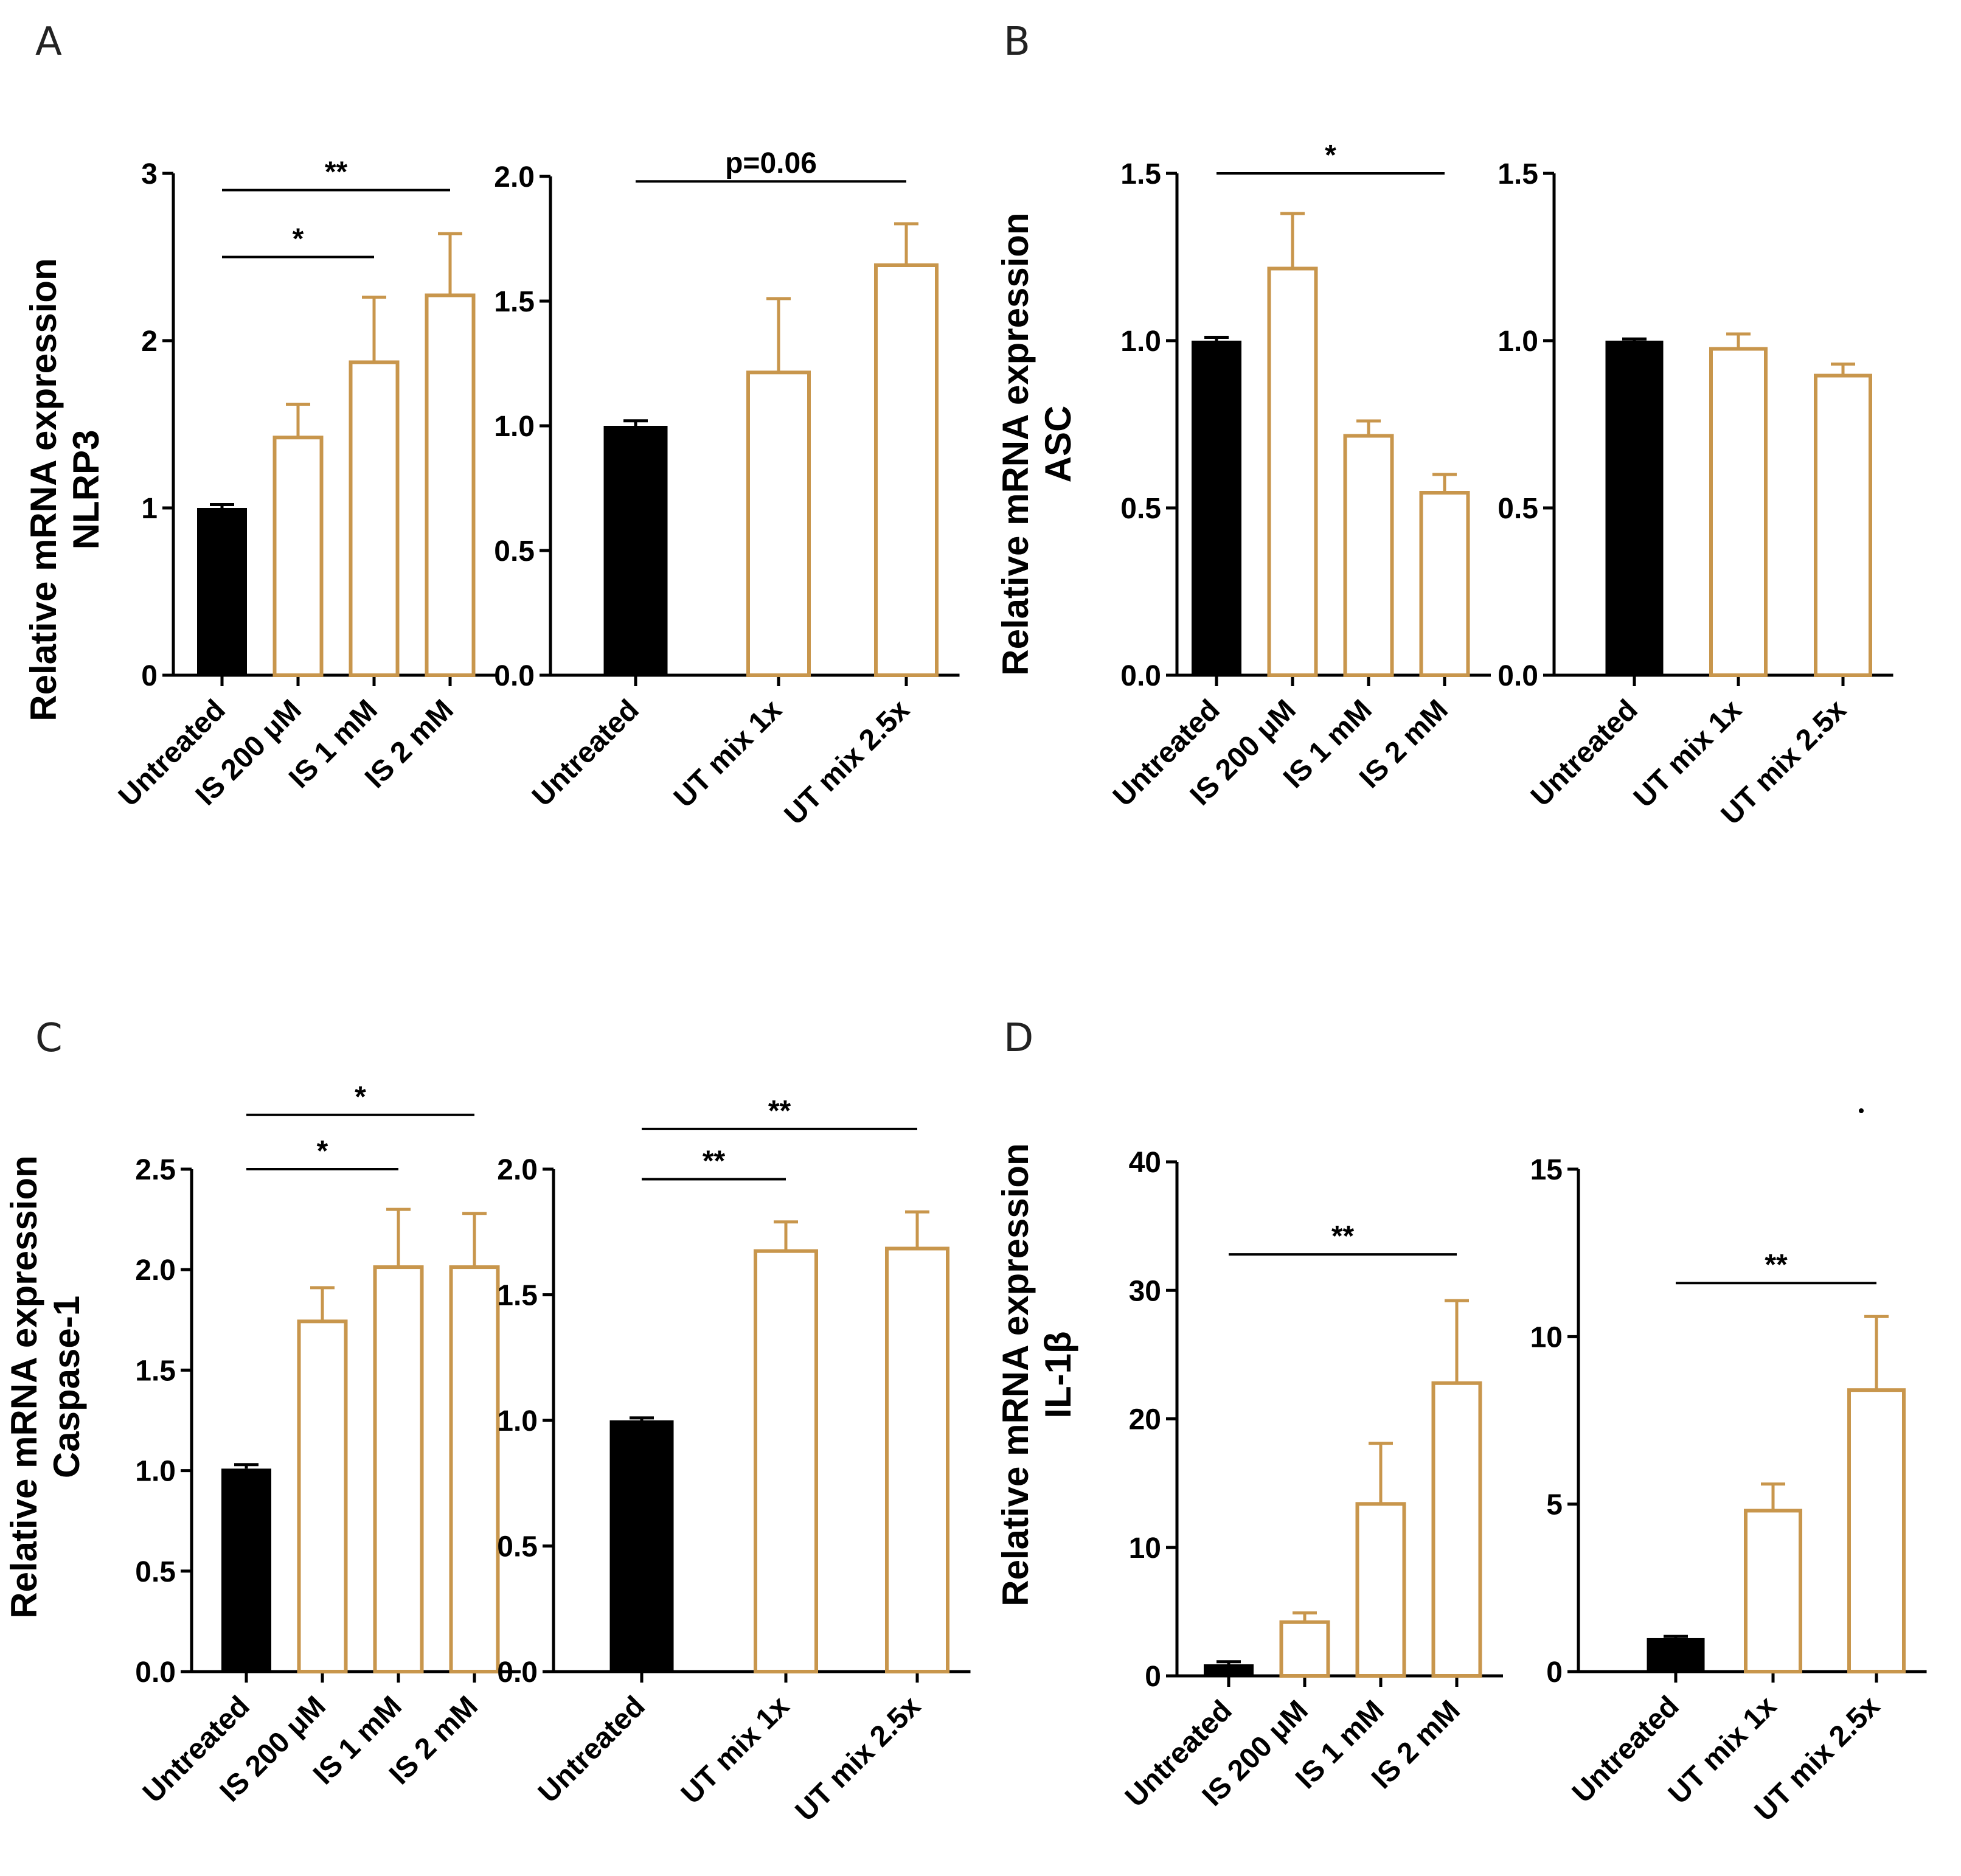 Image resolution: width=1961 pixels, height=1876 pixels. I want to click on y-axis-title-a: Relative mRNA expression NLRP3, so click(64, 489).